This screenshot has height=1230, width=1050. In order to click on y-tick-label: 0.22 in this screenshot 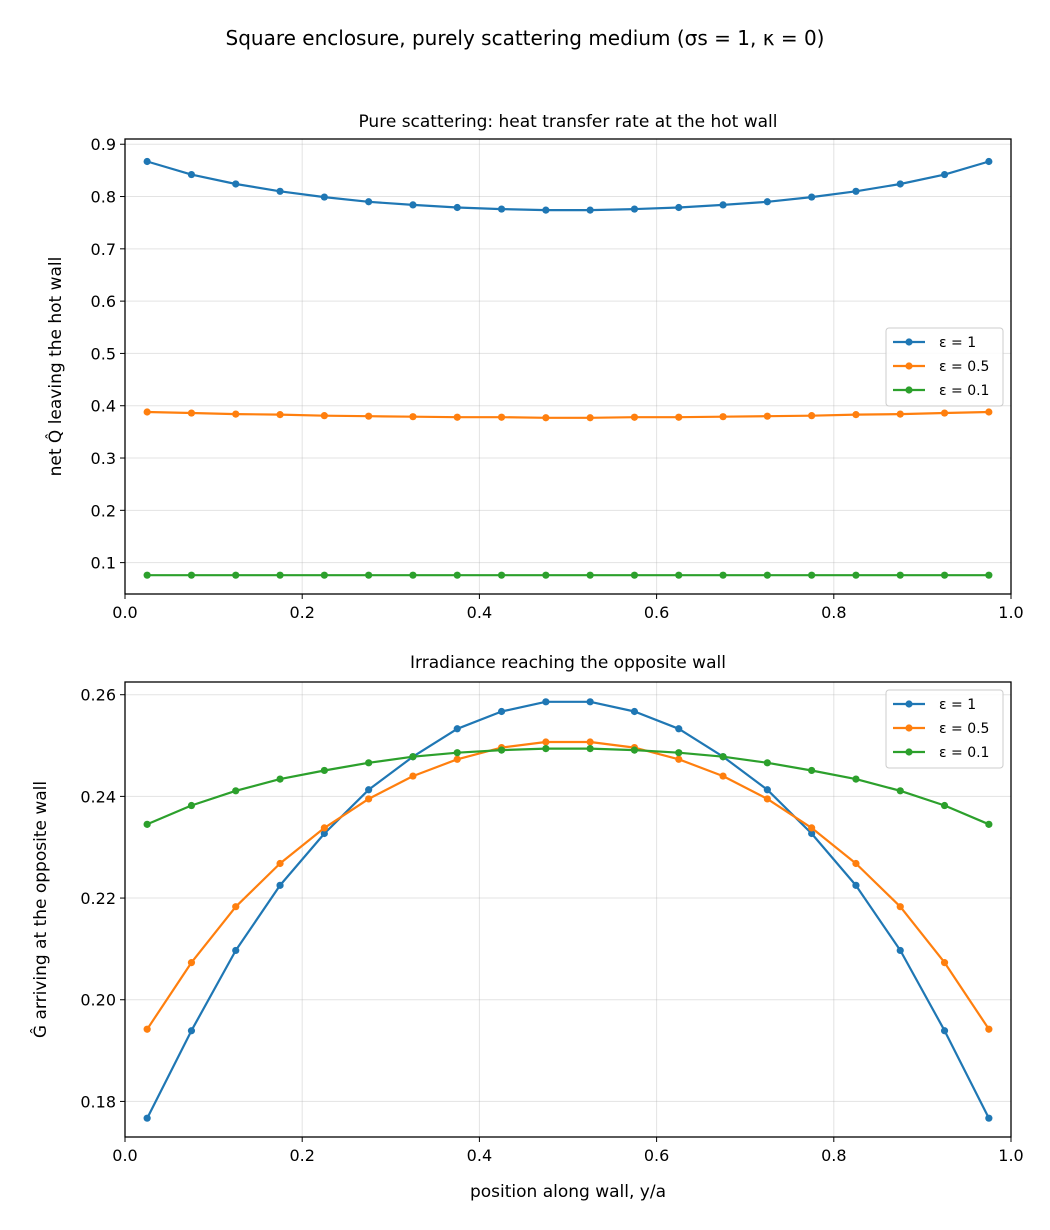, I will do `click(98, 898)`.